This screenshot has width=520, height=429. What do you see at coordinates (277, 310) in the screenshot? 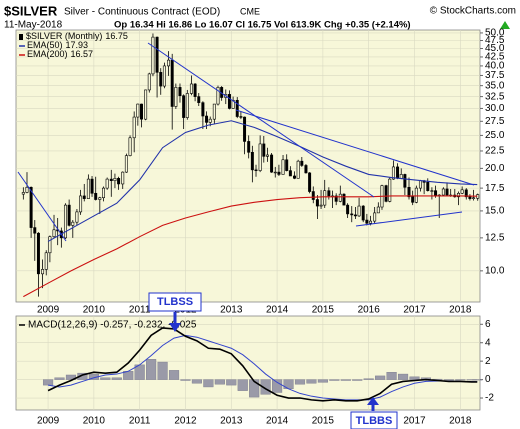
I see `x-tick-label: 2014` at bounding box center [277, 310].